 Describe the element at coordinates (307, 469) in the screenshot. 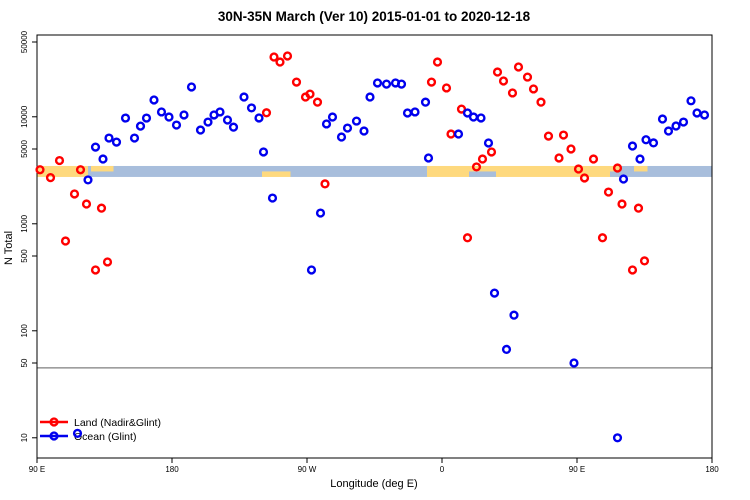

I see `x-tick-label: 90 W` at that location.